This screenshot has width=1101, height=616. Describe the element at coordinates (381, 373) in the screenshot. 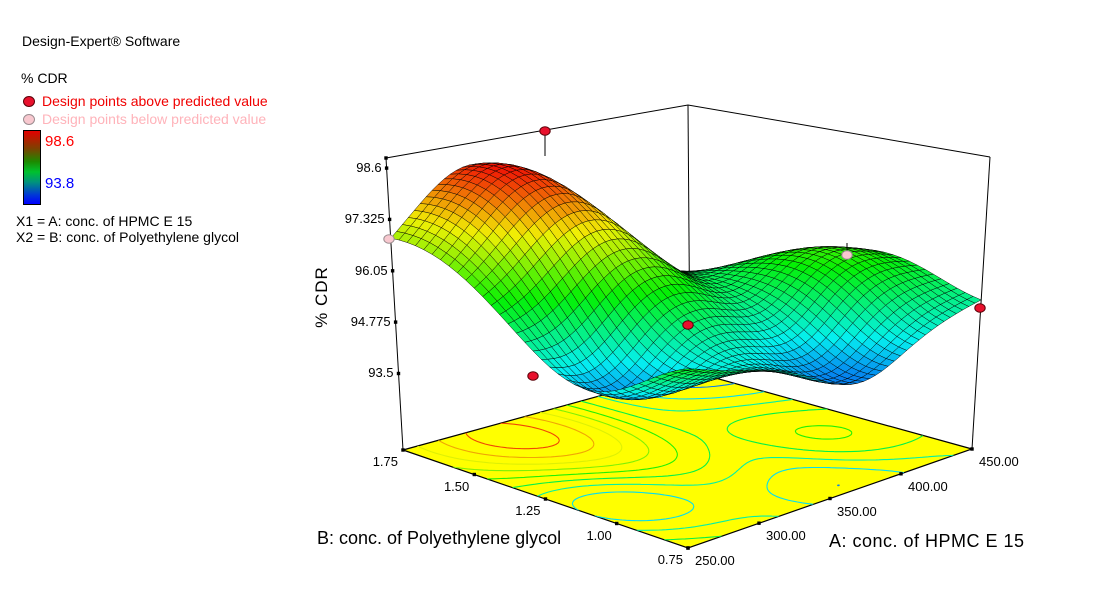

I see `z-tick-label: 93.5` at that location.